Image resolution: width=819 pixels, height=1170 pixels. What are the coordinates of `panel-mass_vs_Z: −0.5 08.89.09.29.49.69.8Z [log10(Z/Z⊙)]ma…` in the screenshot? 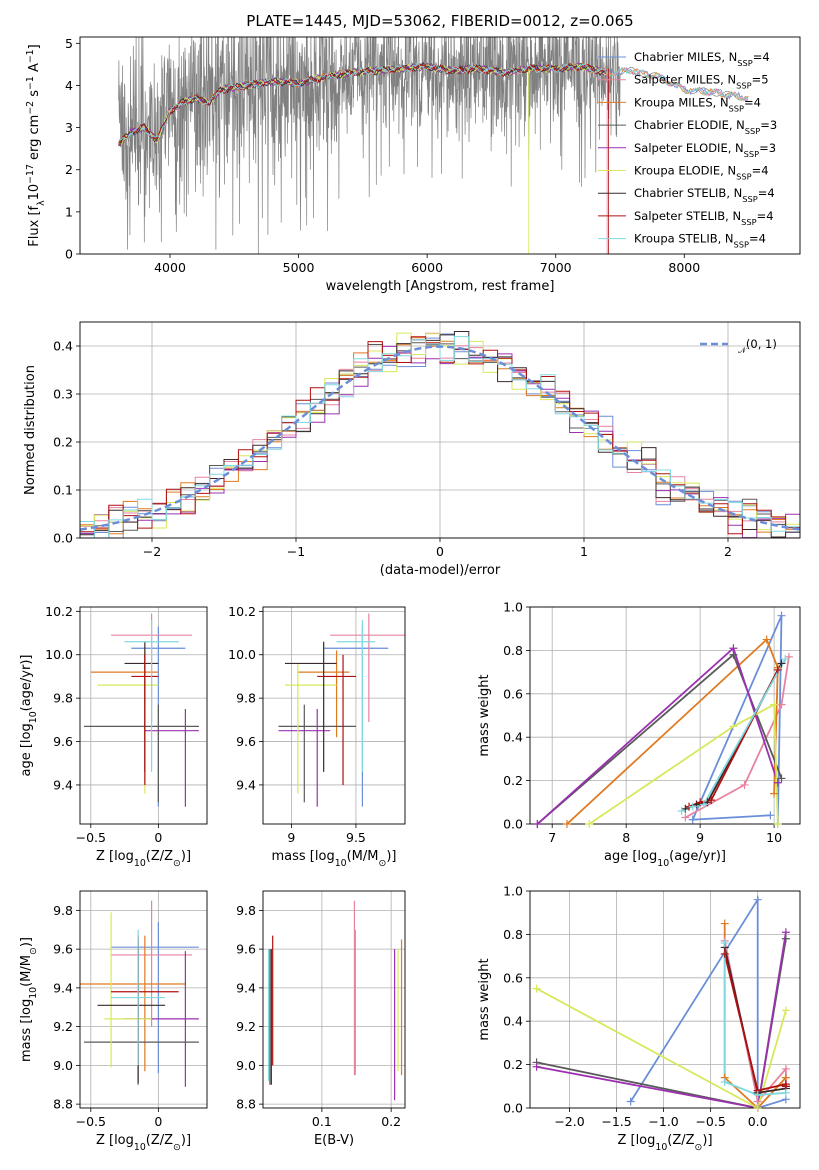 It's located at (113, 1021).